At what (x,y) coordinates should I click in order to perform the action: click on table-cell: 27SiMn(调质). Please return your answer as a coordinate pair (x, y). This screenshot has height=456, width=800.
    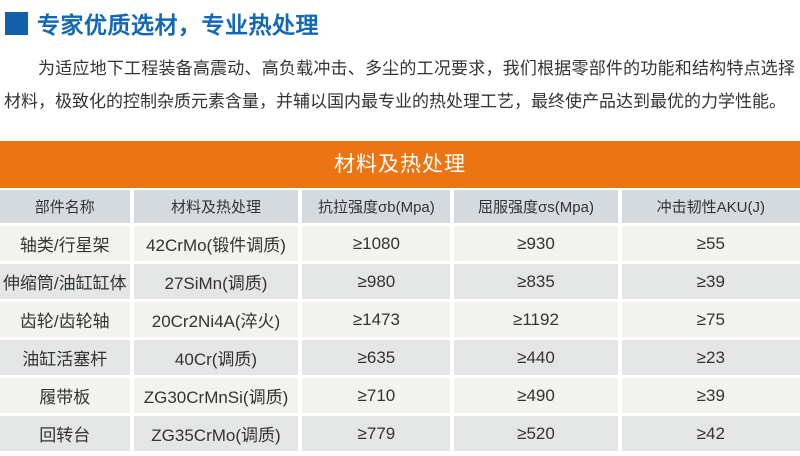
    Looking at the image, I should click on (218, 280).